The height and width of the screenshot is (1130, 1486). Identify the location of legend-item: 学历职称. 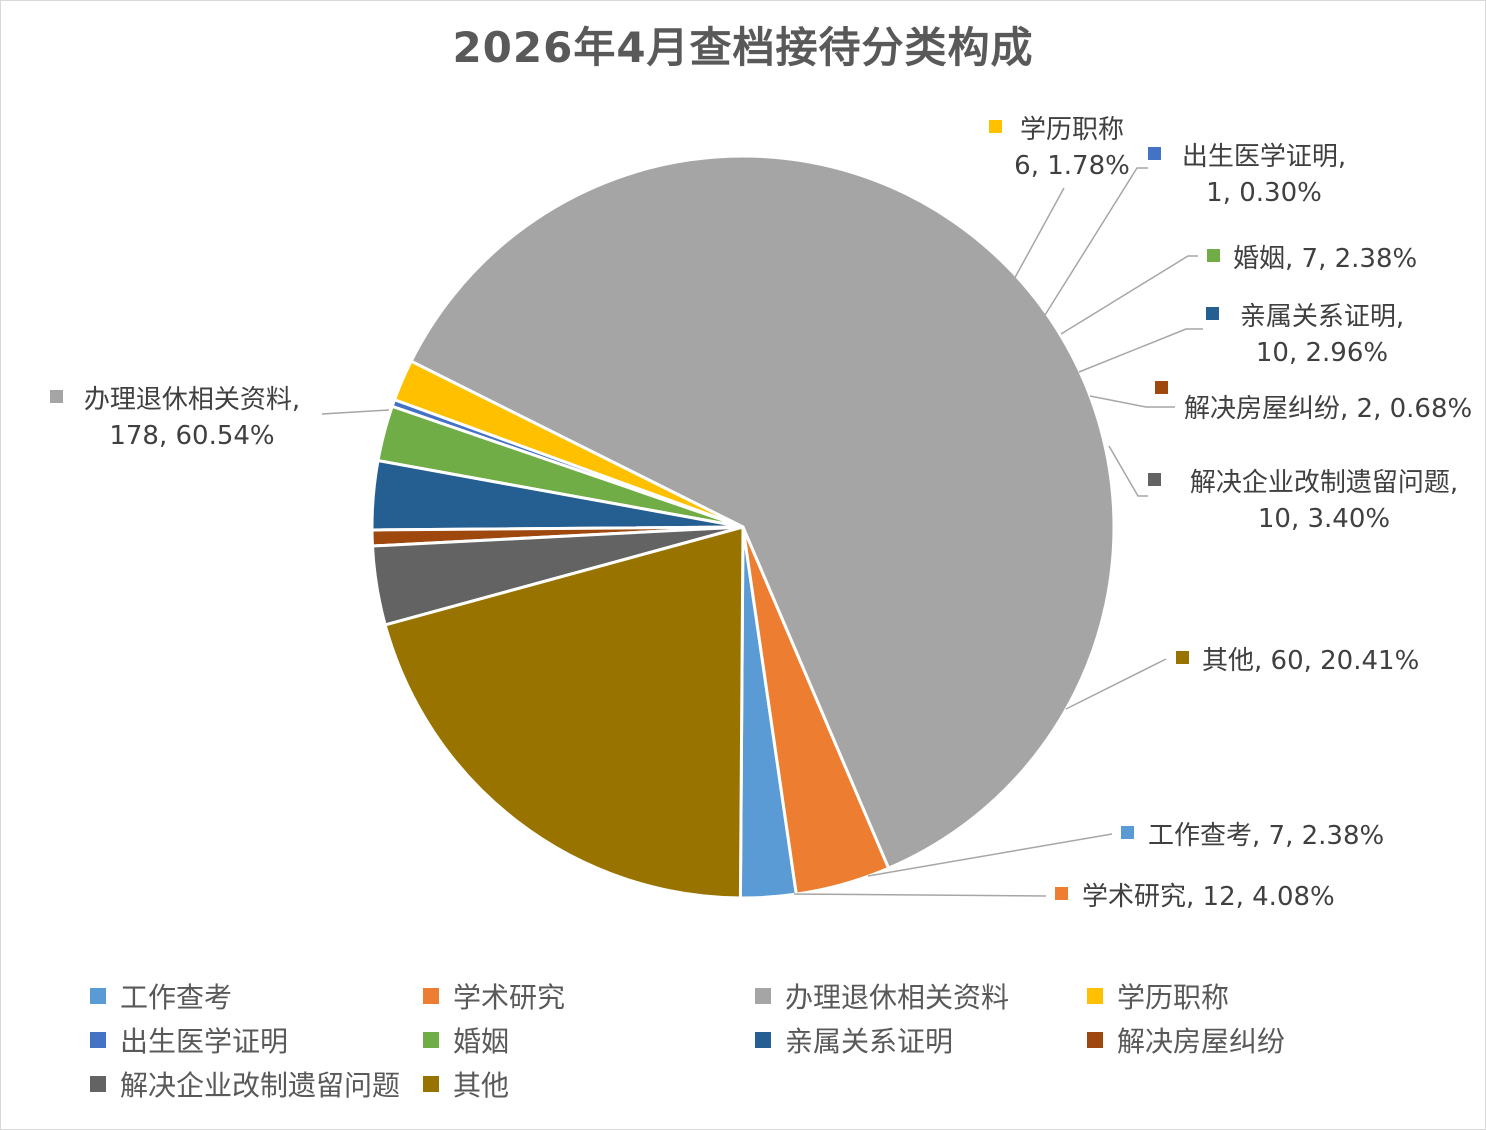
(1158, 996).